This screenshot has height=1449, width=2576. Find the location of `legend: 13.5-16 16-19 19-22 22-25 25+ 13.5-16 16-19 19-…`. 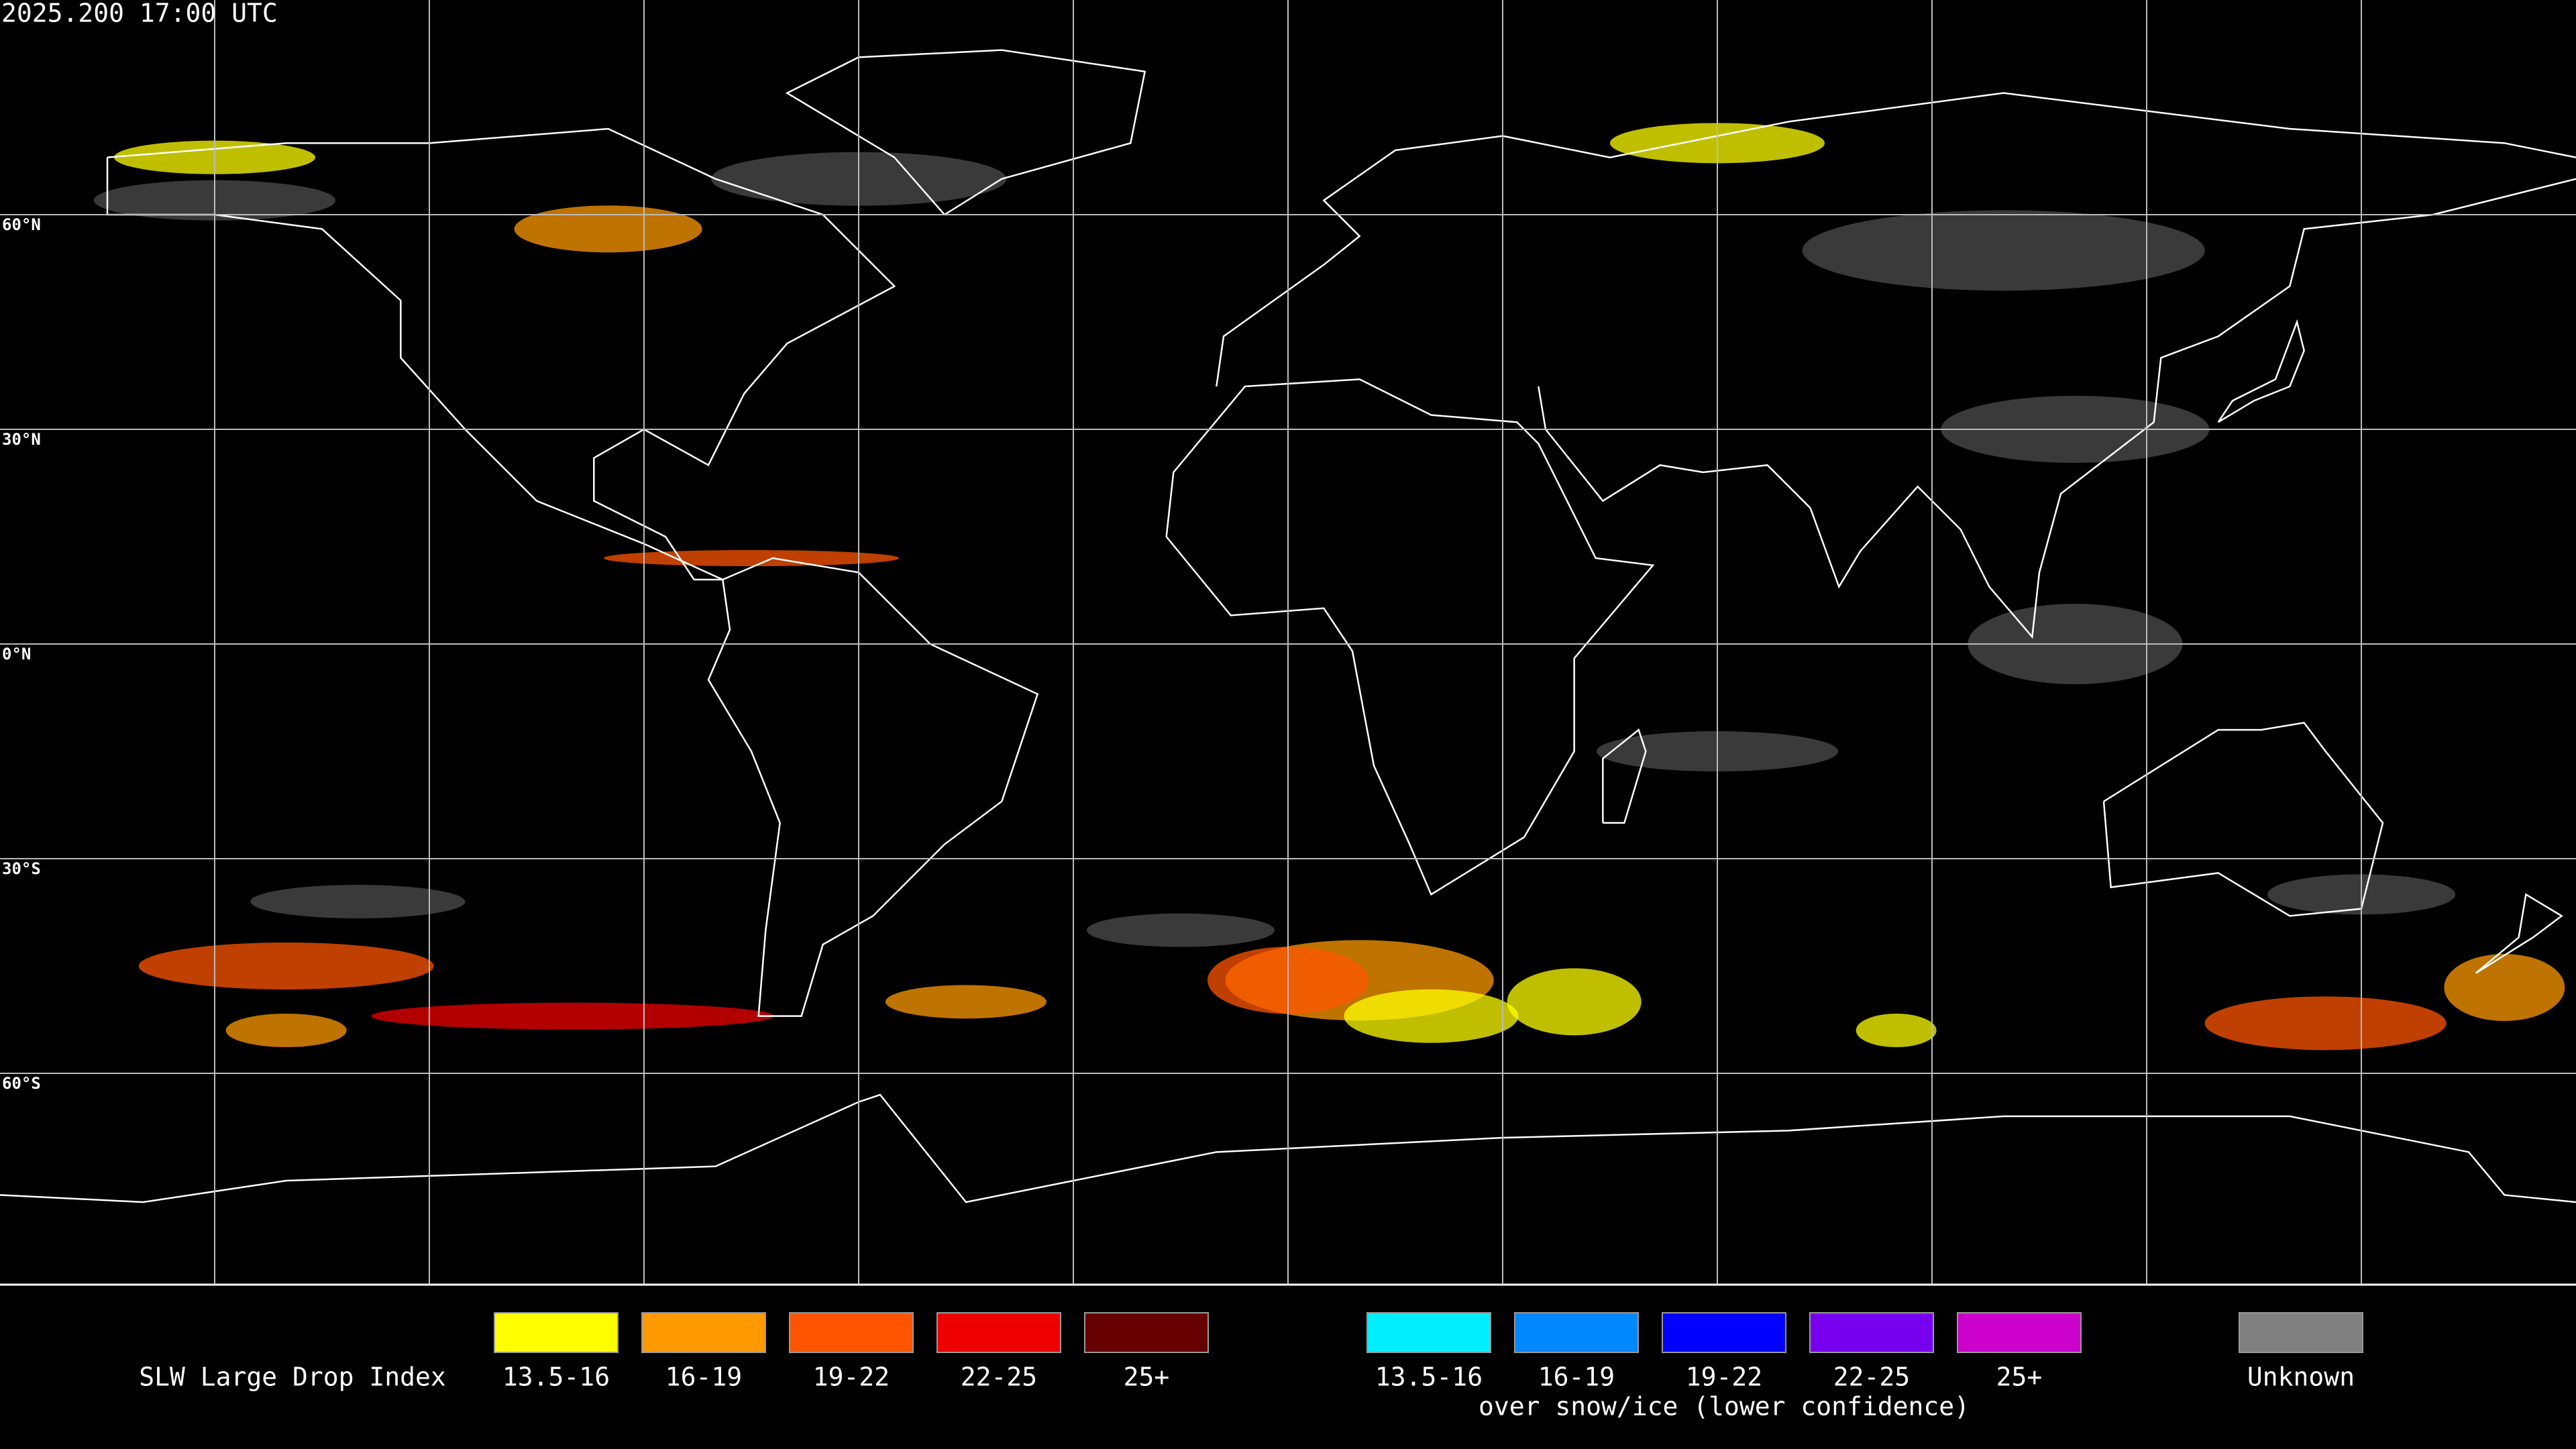

legend: 13.5-16 16-19 19-22 22-25 25+ 13.5-16 16-19 19-… is located at coordinates (1428, 1366).